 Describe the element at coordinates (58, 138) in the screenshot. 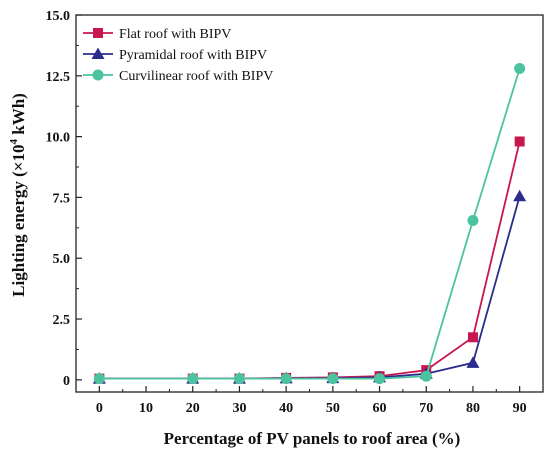

I see `y-tick-label: 10.0` at that location.